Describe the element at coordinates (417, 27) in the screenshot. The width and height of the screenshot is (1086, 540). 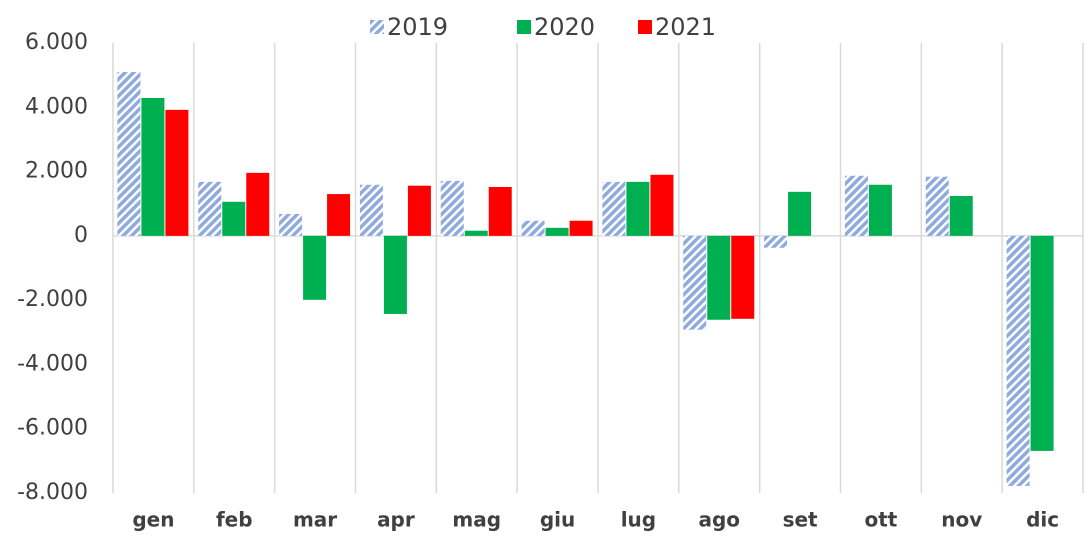
I see `legend-label: 2019` at that location.